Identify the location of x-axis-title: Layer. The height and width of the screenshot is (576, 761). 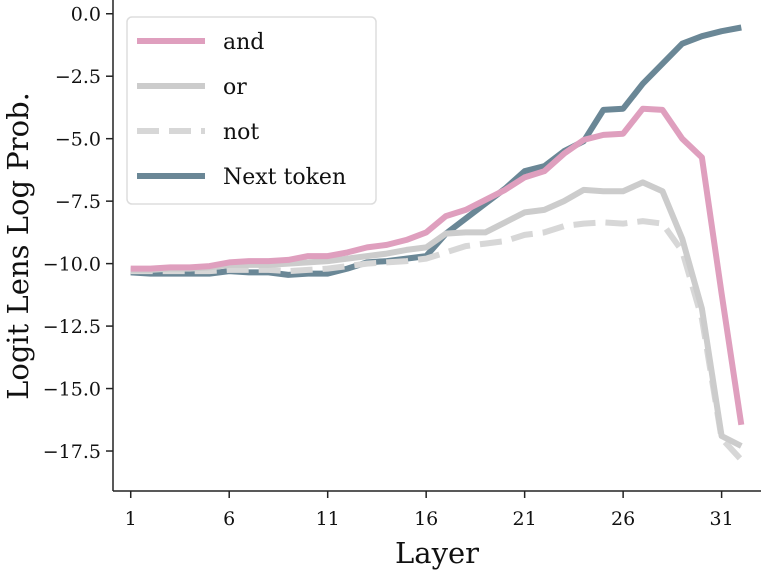
(437, 553).